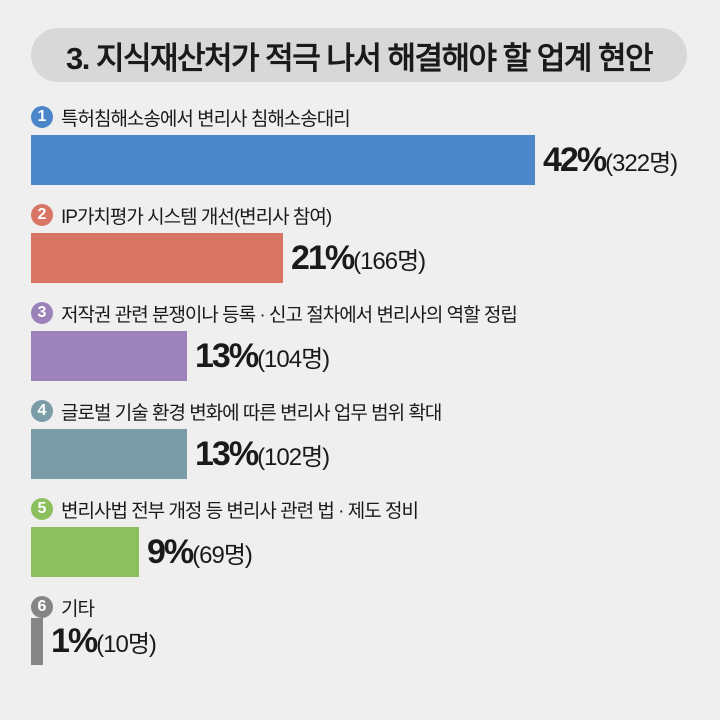 The height and width of the screenshot is (720, 720). I want to click on percent-label: 21%, so click(323, 257).